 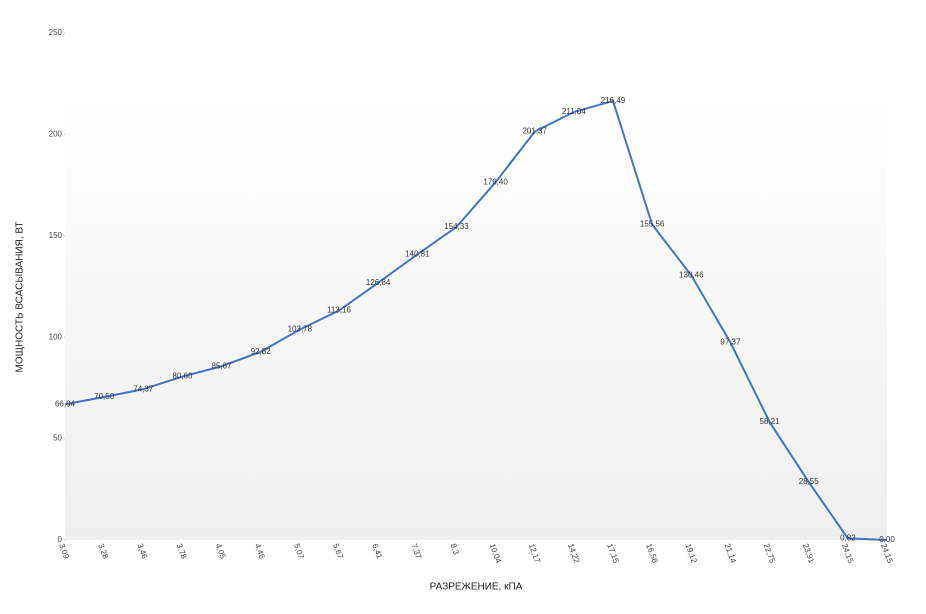 I want to click on x-tick-label: 3,28, so click(x=103, y=551).